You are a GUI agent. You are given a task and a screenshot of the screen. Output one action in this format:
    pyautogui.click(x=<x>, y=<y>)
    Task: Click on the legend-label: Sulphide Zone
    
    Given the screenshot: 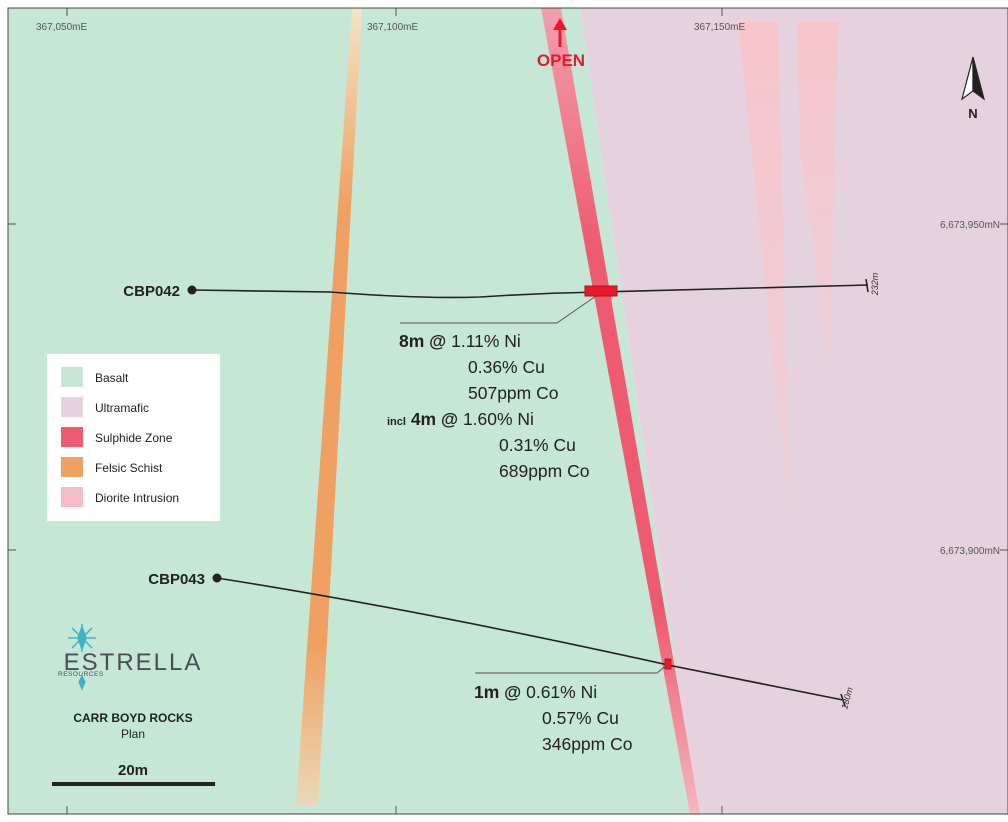 What is the action you would take?
    pyautogui.click(x=134, y=438)
    